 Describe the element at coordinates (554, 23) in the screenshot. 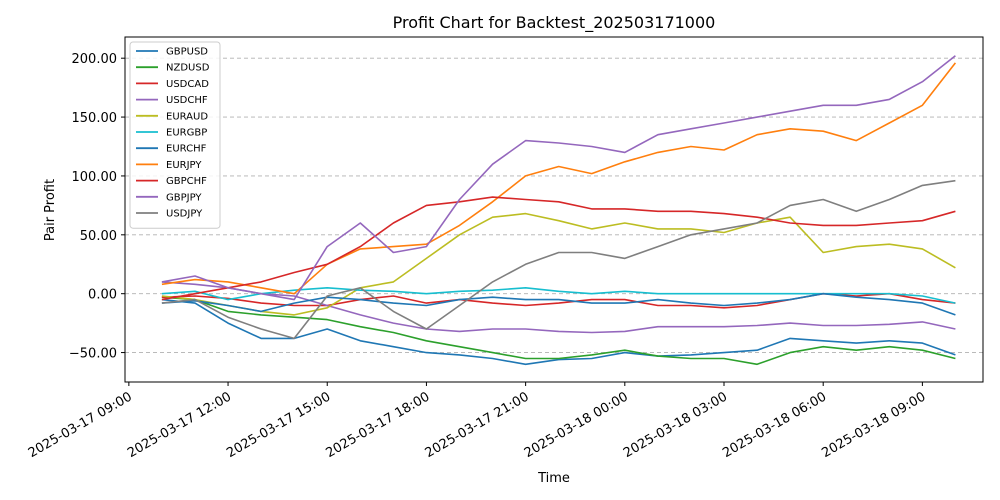

I see `chart-title: Profit Chart for Backtest_202503171000` at that location.